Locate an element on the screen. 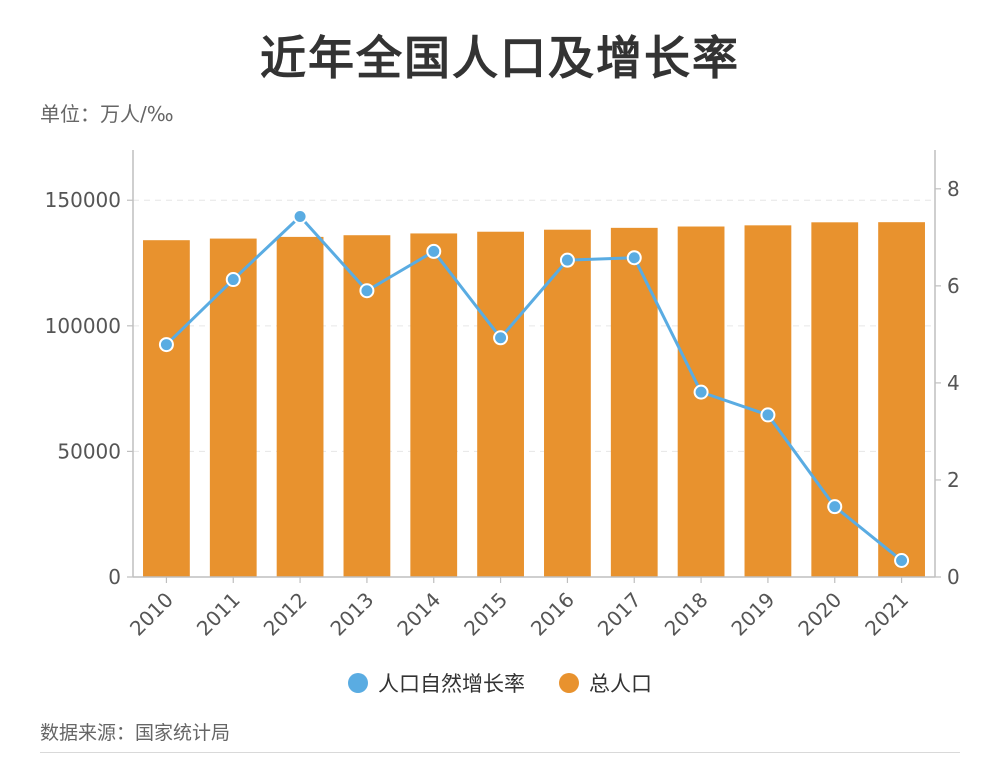 The width and height of the screenshot is (1000, 760). growth-rate-point-2014 is located at coordinates (434, 251).